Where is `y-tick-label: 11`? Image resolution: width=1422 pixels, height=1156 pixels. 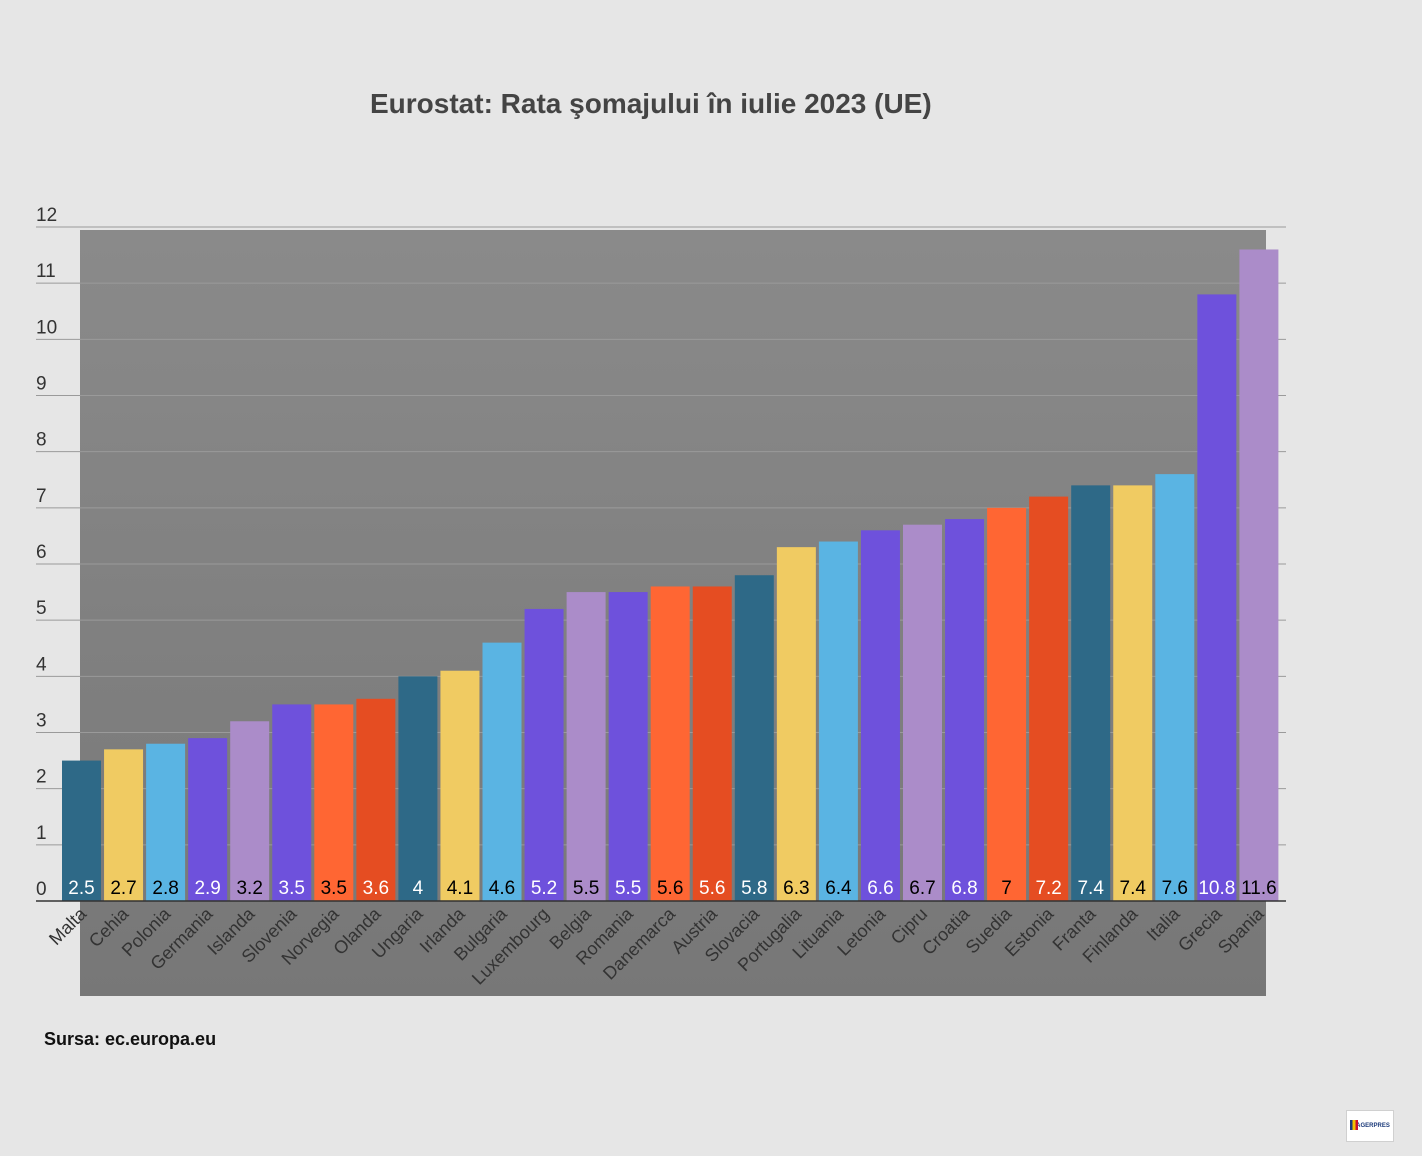 y-tick-label: 11 is located at coordinates (46, 271).